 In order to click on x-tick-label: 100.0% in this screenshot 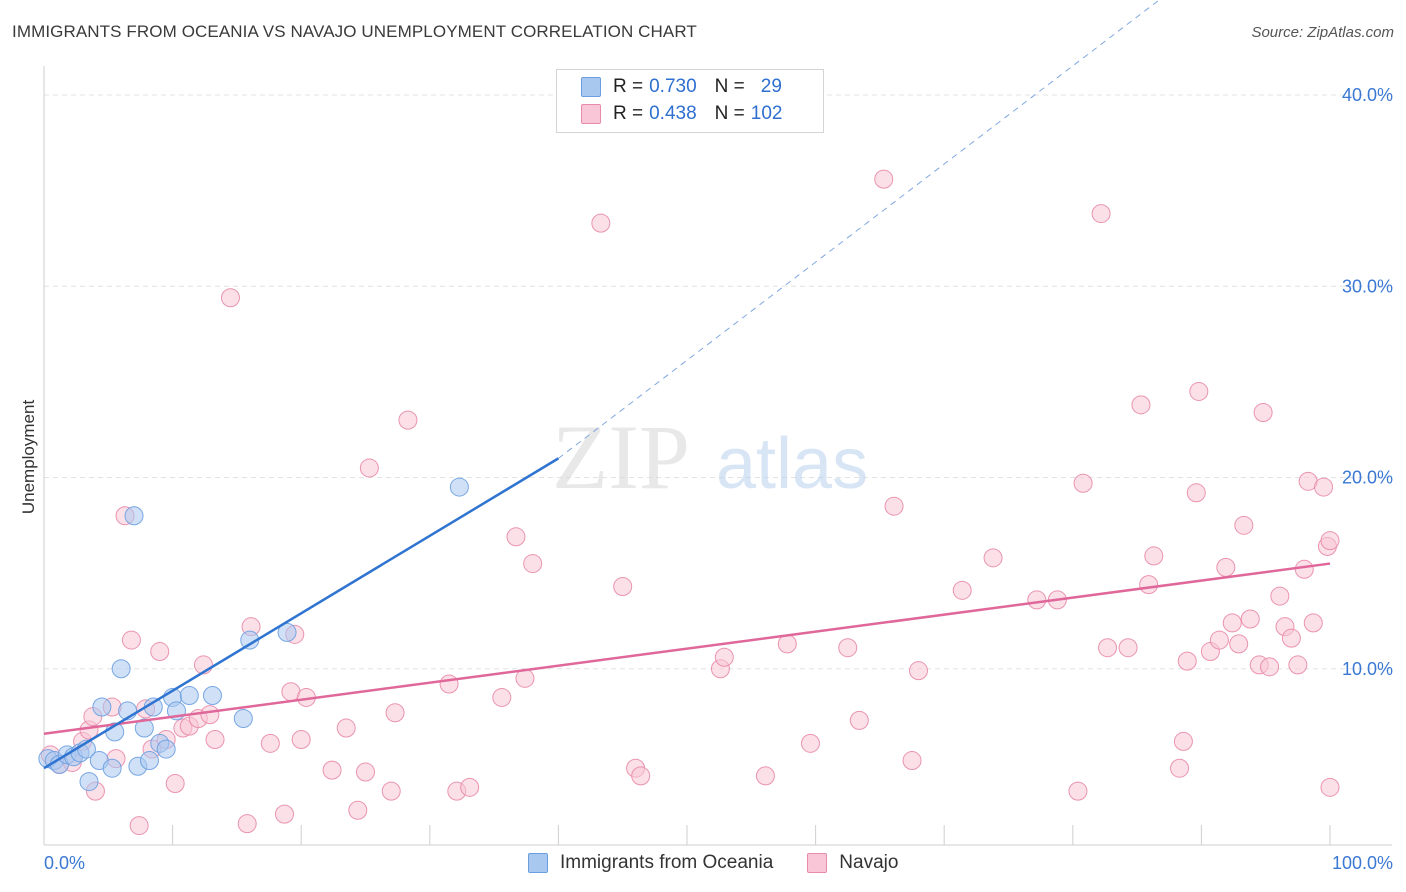, I will do `click(1362, 863)`.